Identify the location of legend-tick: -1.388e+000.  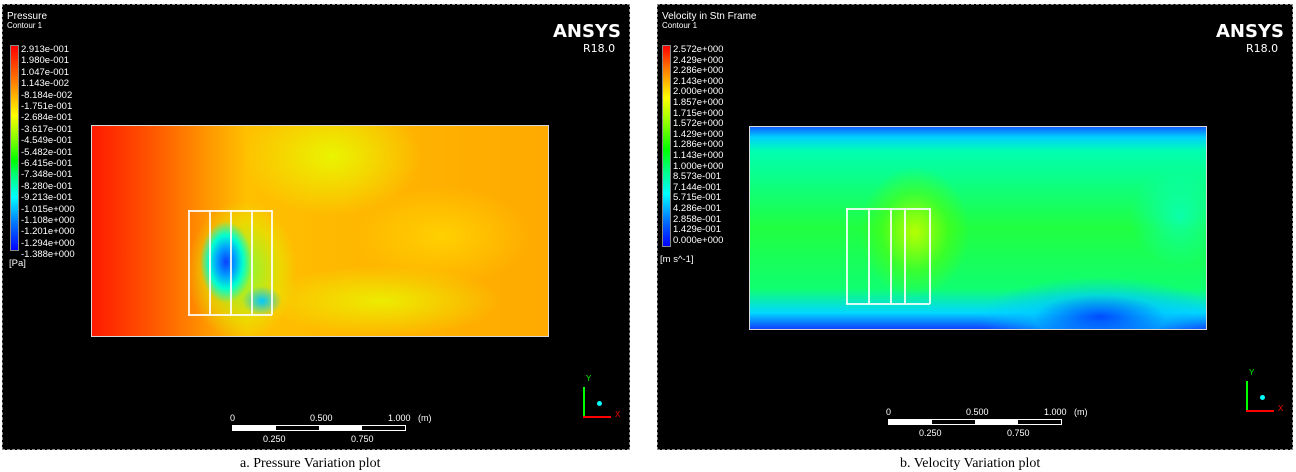
(48, 255).